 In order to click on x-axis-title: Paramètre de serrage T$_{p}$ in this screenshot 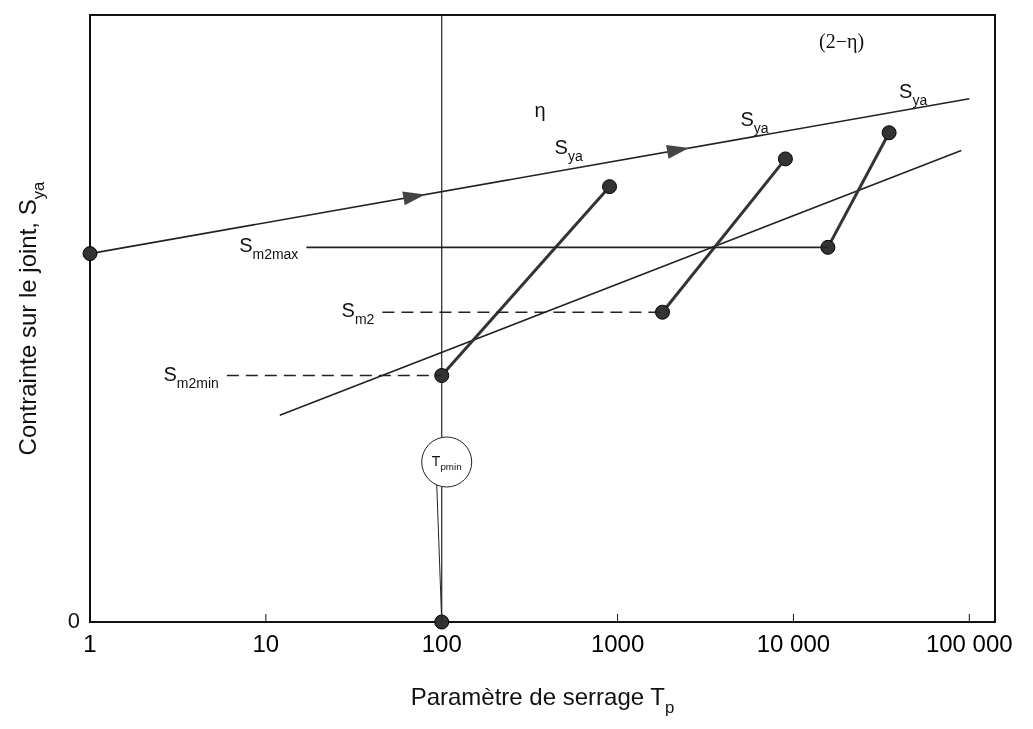, I will do `click(542, 700)`.